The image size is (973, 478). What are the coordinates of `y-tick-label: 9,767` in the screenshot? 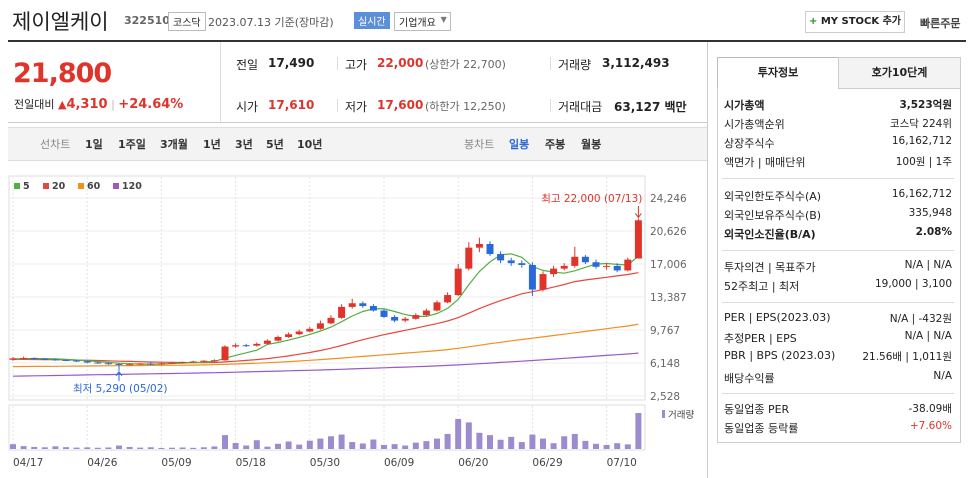 It's located at (665, 331).